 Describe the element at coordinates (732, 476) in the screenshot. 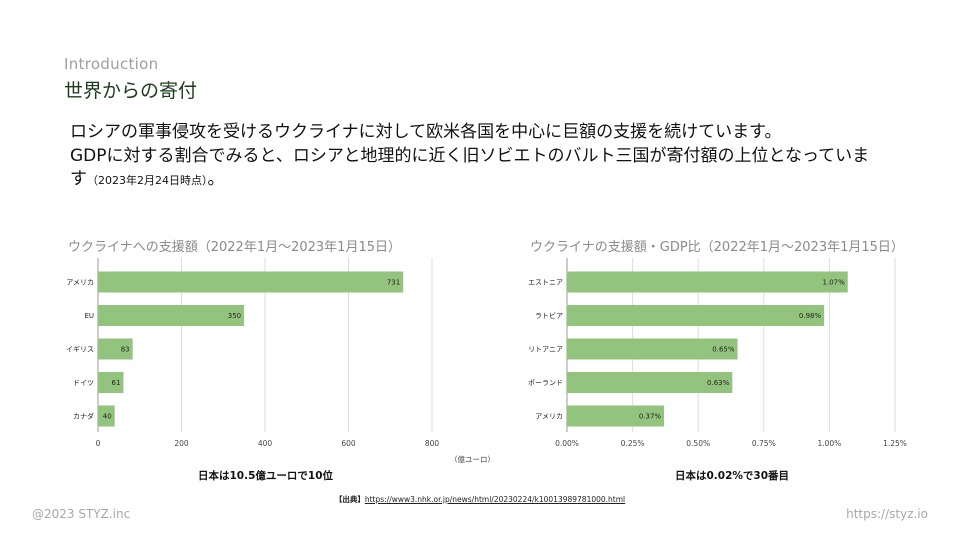

I see `chart2-caption: 日本は0.02%で30番目` at that location.